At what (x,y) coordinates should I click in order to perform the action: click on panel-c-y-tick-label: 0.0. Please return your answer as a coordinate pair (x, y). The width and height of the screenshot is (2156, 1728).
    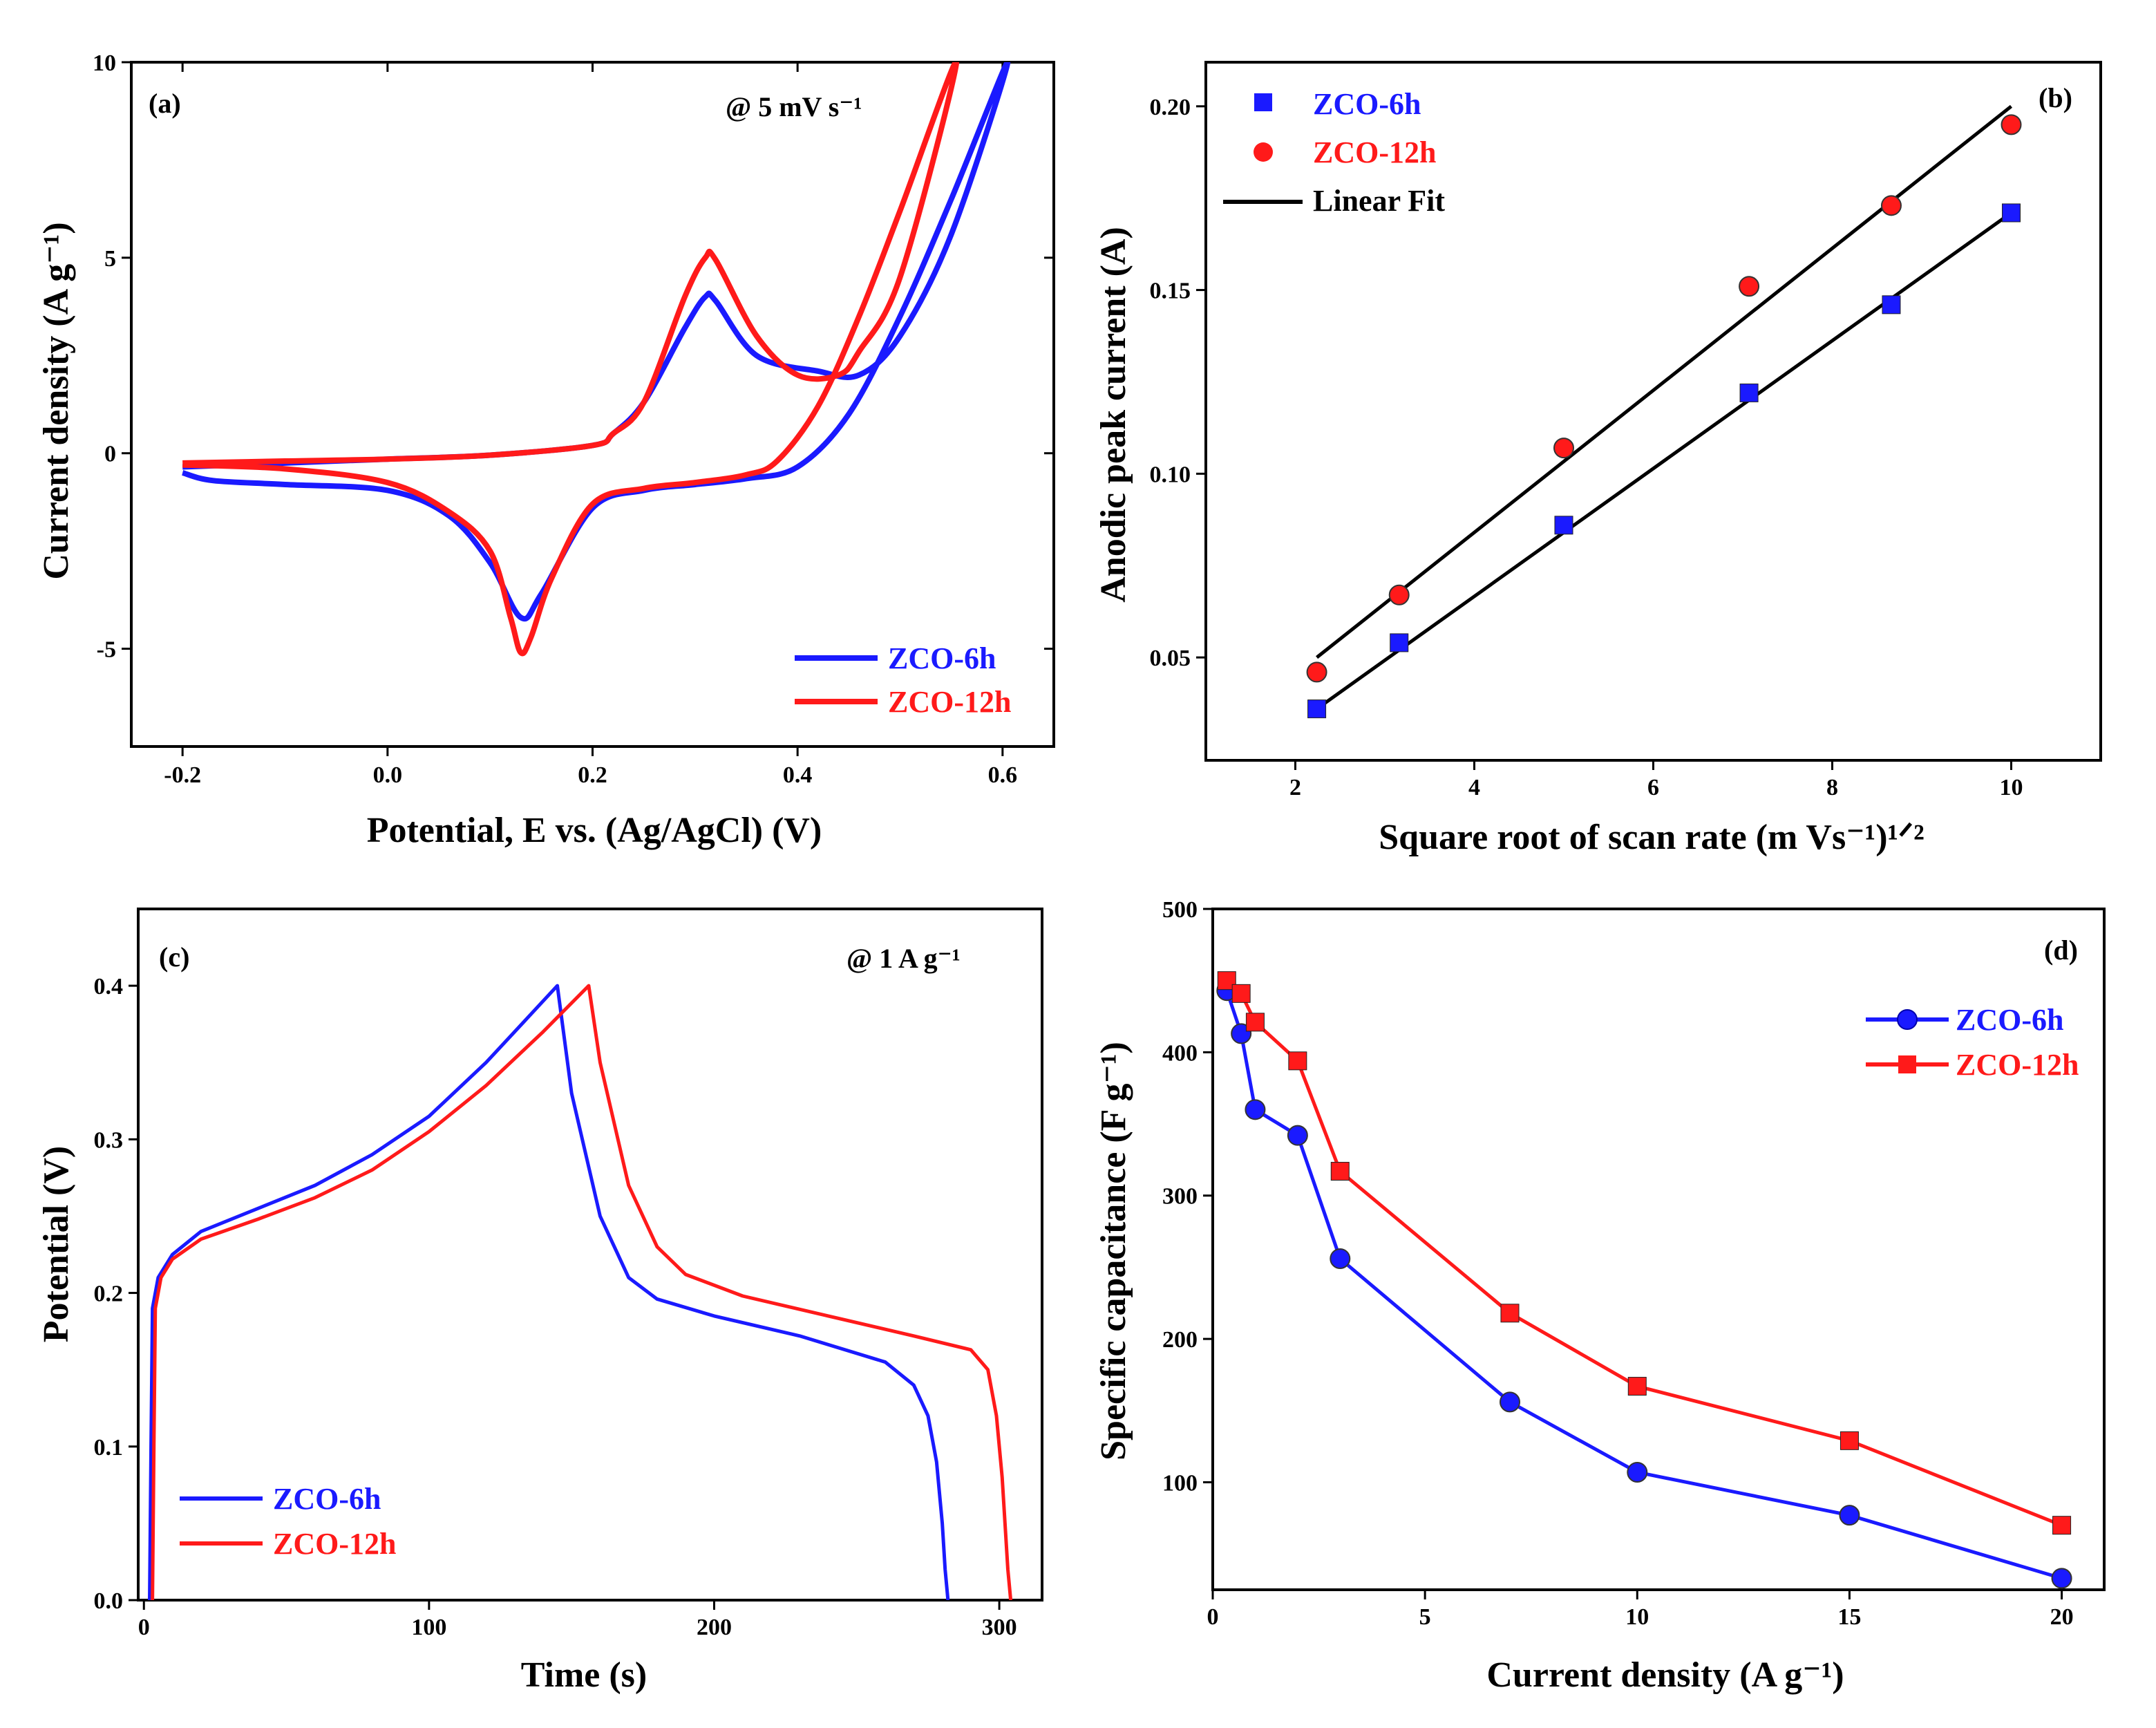
    Looking at the image, I should click on (109, 1601).